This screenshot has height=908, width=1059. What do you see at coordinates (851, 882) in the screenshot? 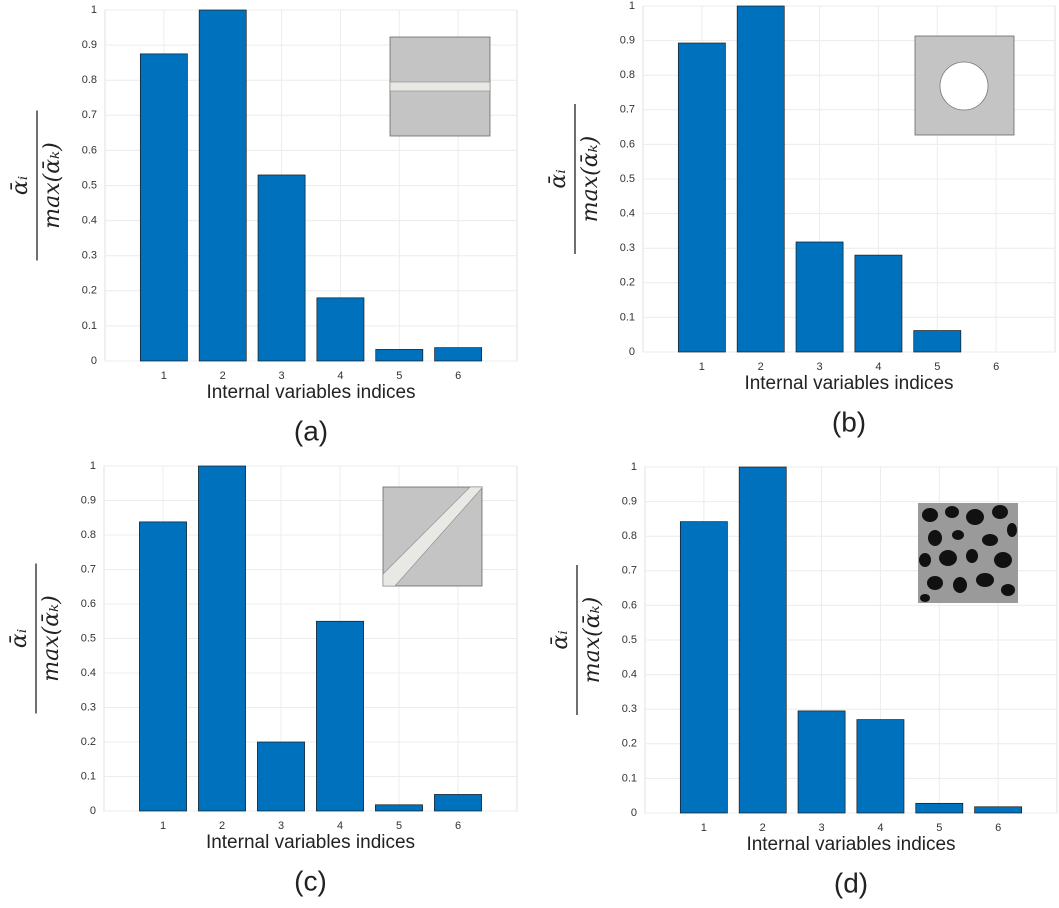
I see `caption: (d)` at bounding box center [851, 882].